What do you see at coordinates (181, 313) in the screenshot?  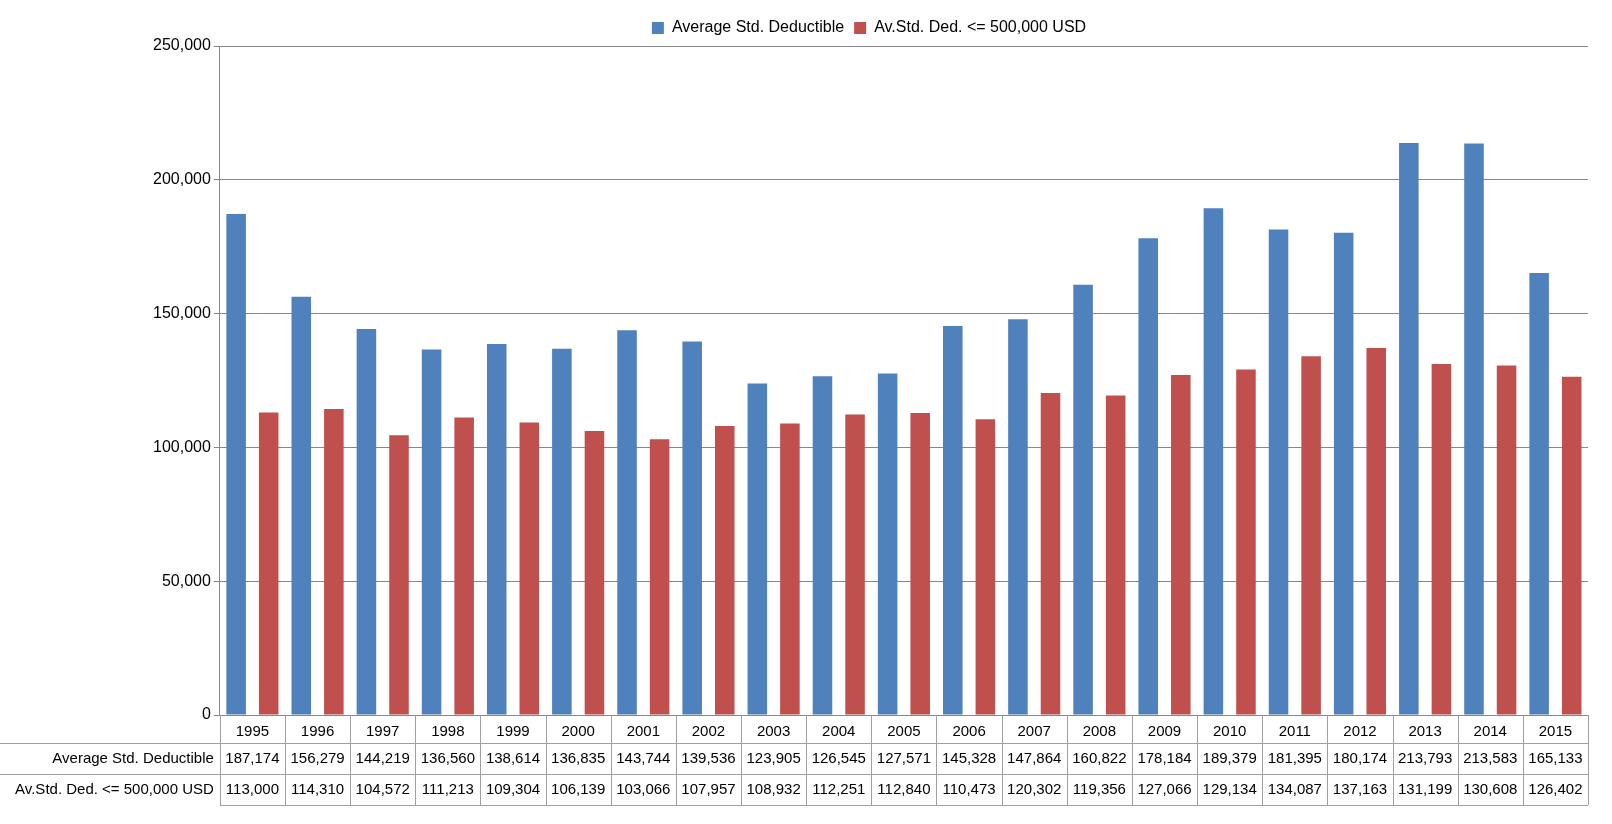 I see `y-tick-label: 150,000` at bounding box center [181, 313].